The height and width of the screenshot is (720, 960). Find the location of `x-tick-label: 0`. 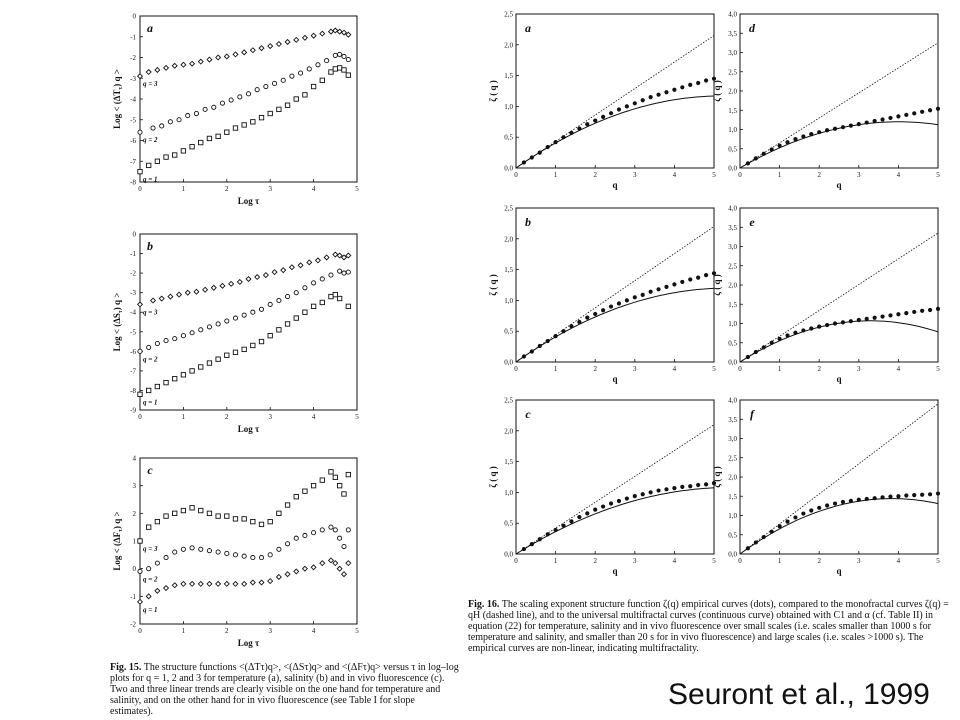

x-tick-label: 0 is located at coordinates (740, 369).